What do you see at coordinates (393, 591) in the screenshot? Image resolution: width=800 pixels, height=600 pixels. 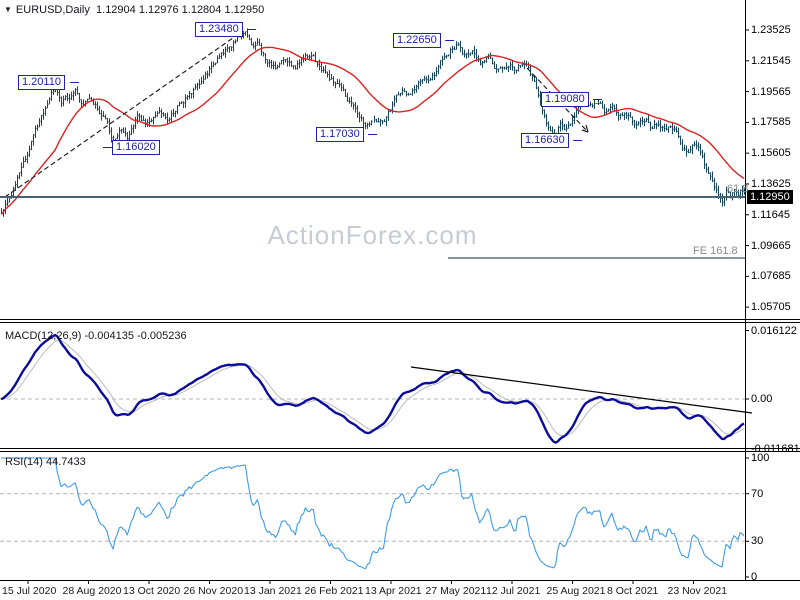 I see `date-axis-label: 13 Apr 2021` at bounding box center [393, 591].